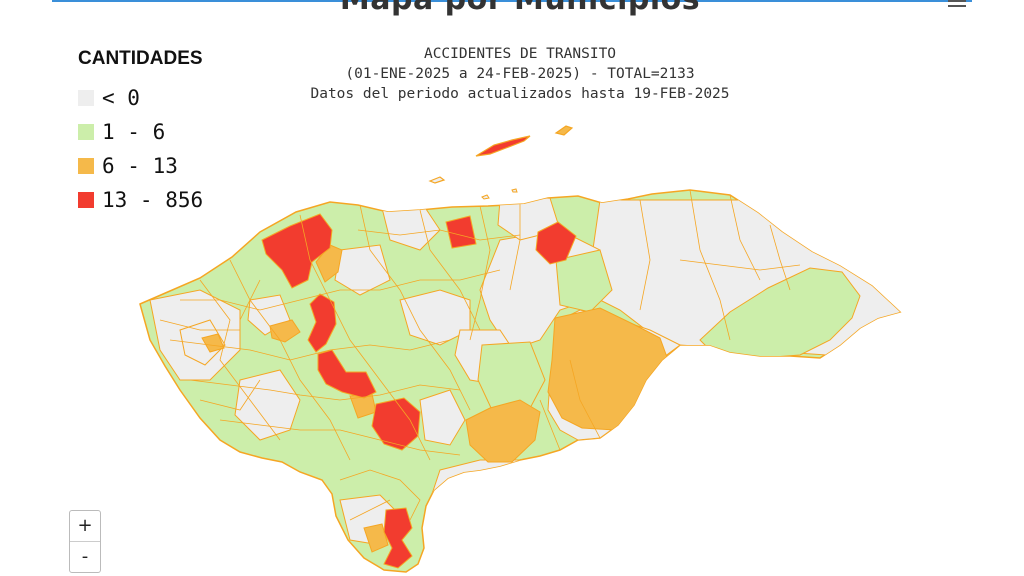  I want to click on legend-label: 6 - 13, so click(140, 166).